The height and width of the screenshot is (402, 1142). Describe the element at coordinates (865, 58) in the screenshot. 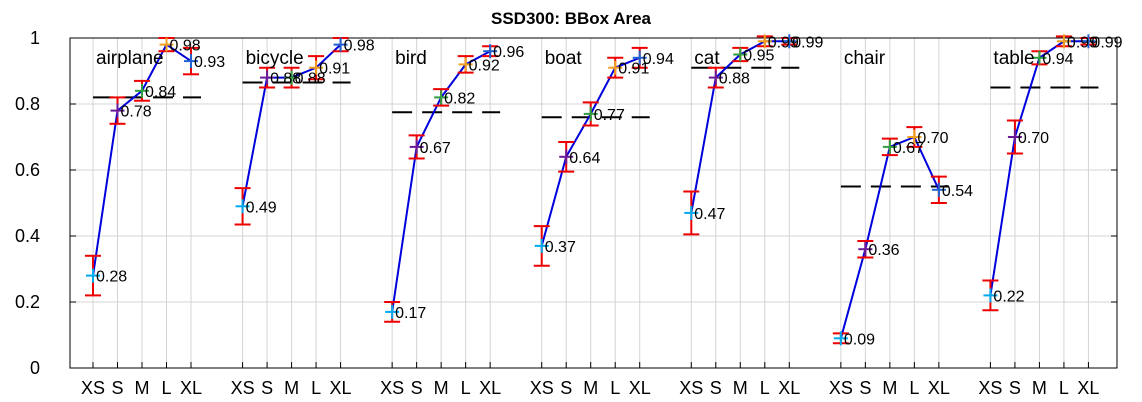

I see `category-label: chair` at that location.